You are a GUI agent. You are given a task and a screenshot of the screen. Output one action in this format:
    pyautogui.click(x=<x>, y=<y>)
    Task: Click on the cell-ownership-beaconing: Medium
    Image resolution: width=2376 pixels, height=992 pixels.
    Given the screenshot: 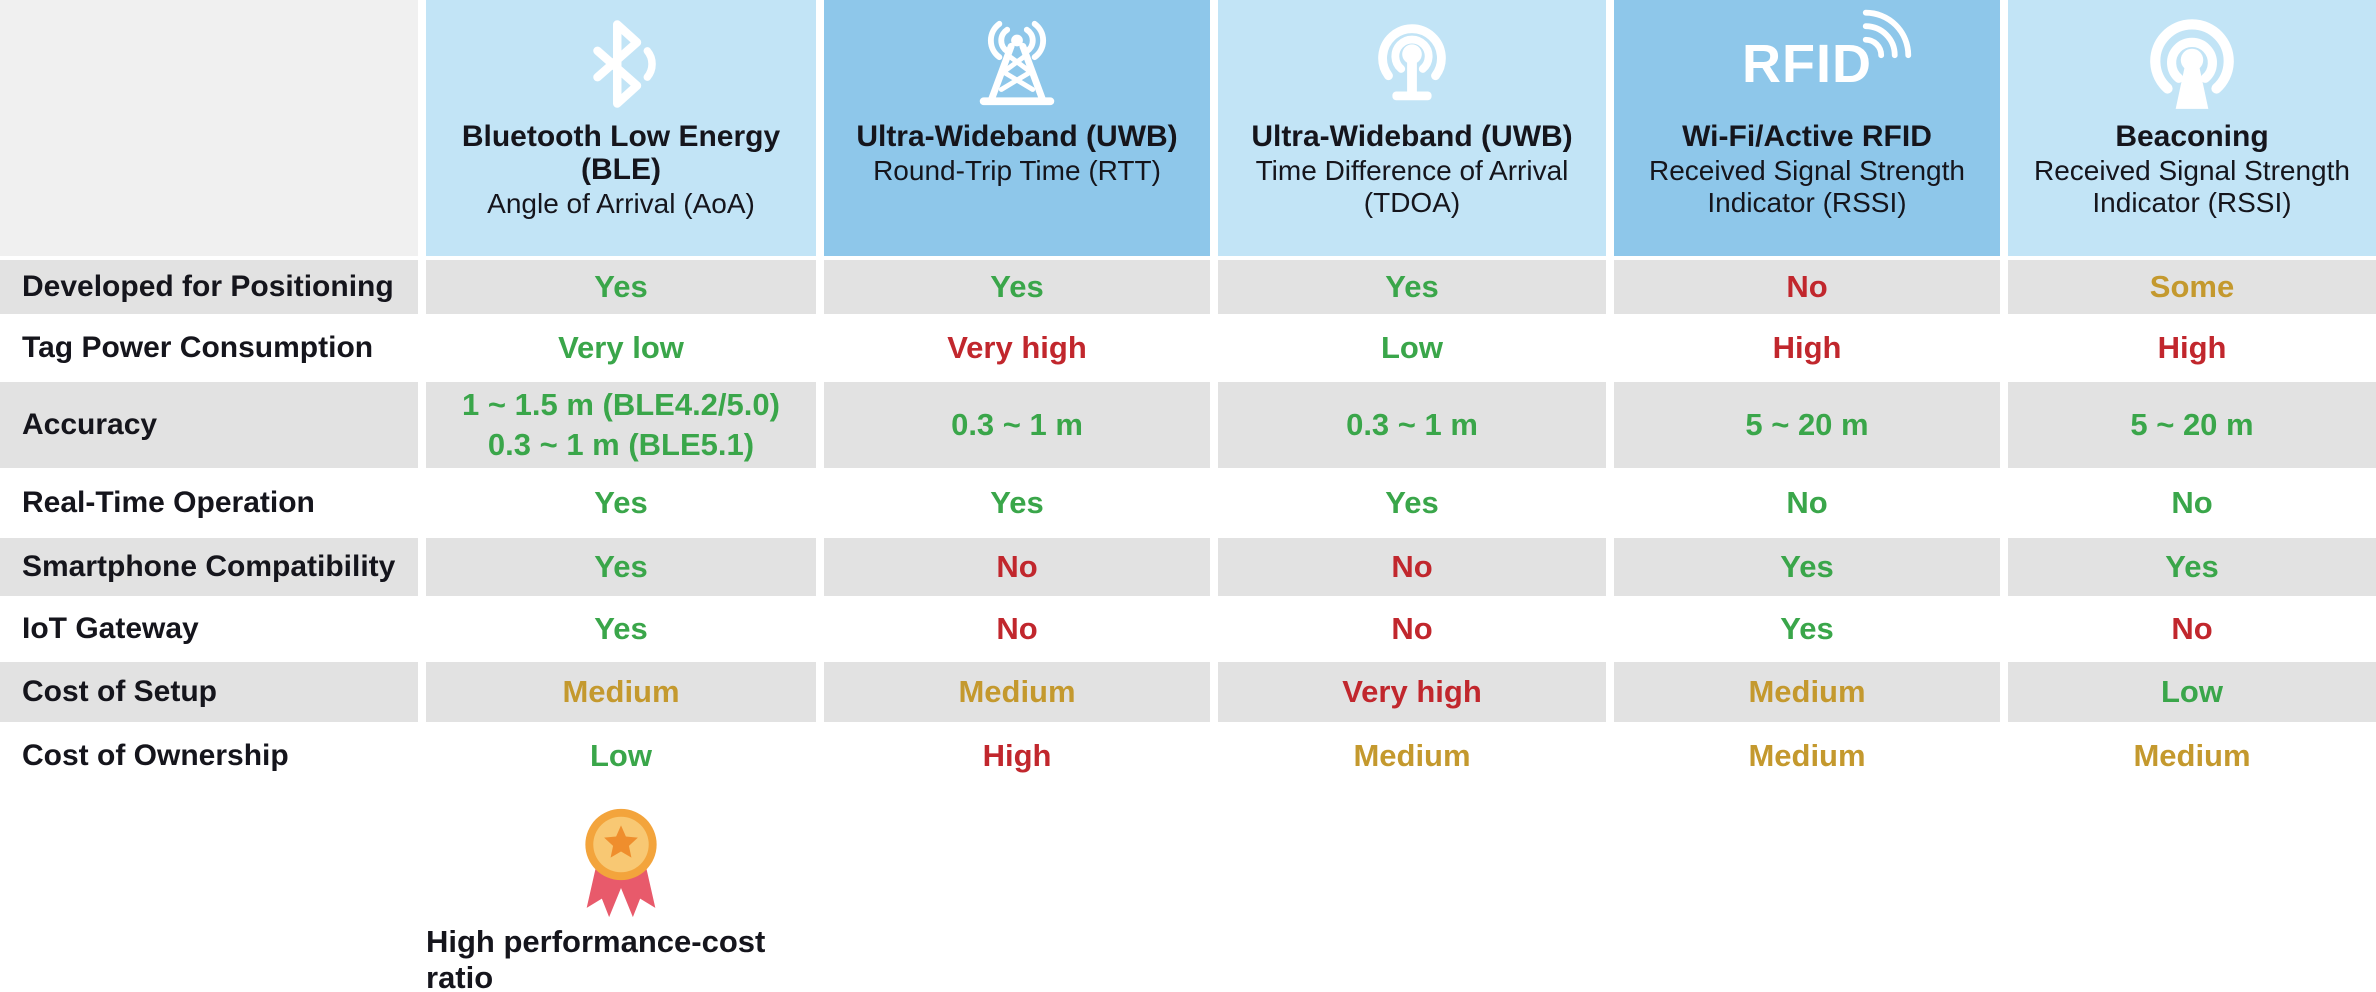 What is the action you would take?
    pyautogui.click(x=2192, y=755)
    